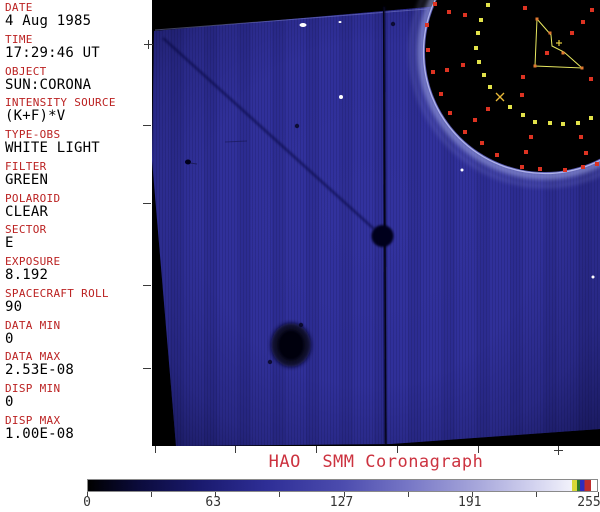 The image size is (600, 512). I want to click on colorbar-gradient, so click(342, 485).